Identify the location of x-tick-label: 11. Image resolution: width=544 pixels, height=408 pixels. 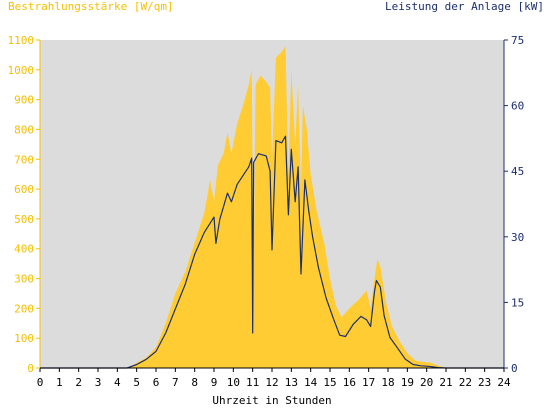
(252, 382).